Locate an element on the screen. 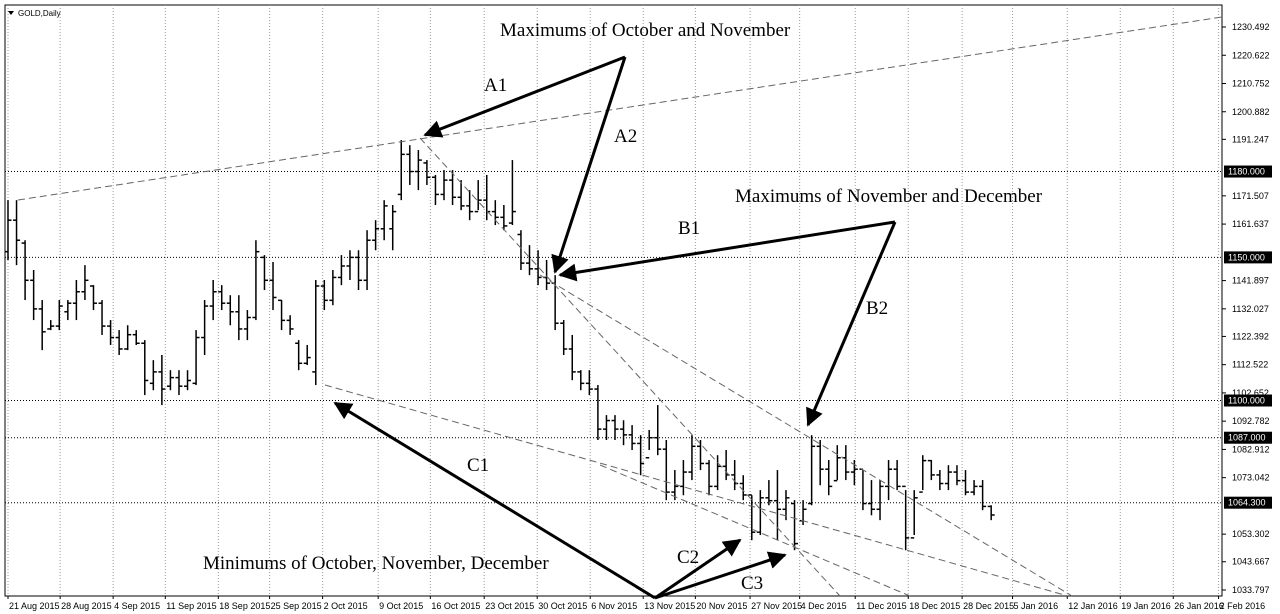 This screenshot has width=1280, height=614. x-tick-label: 19 Jan 2016 is located at coordinates (1146, 606).